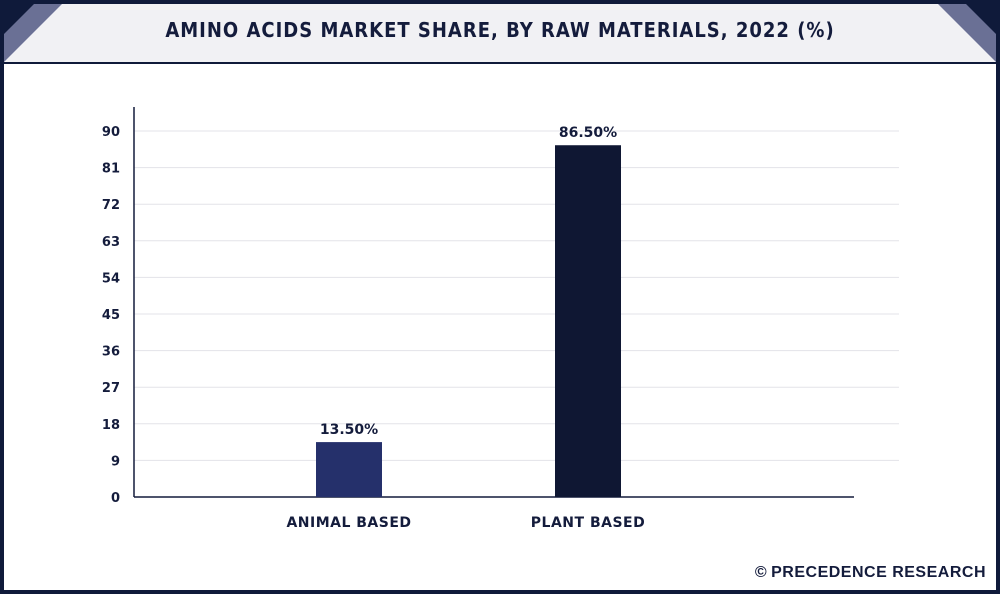  What do you see at coordinates (111, 315) in the screenshot?
I see `y-tick-label: 45` at bounding box center [111, 315].